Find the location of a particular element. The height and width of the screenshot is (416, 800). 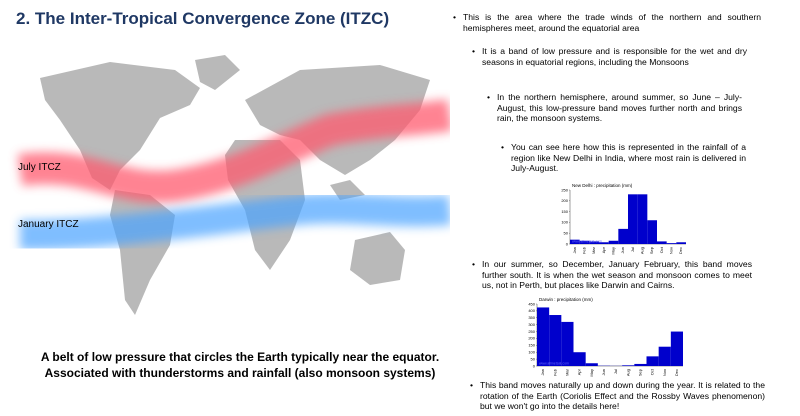

july-band is located at coordinates (233, 151).